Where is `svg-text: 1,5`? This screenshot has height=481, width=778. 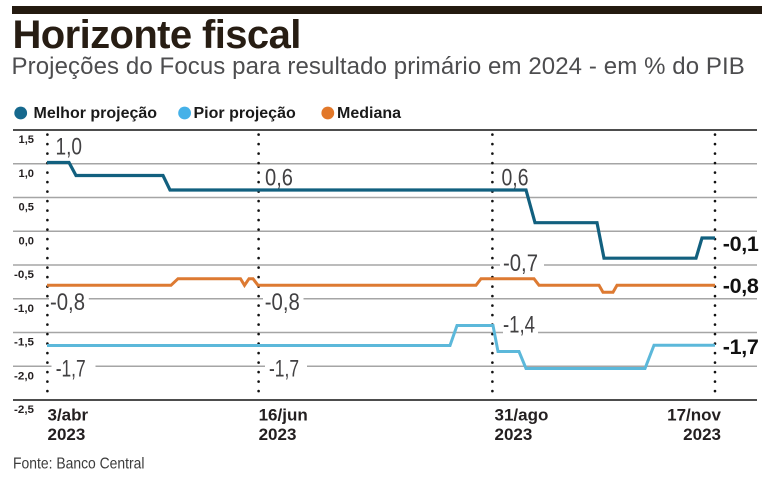
svg-text: 1,5 is located at coordinates (27, 140).